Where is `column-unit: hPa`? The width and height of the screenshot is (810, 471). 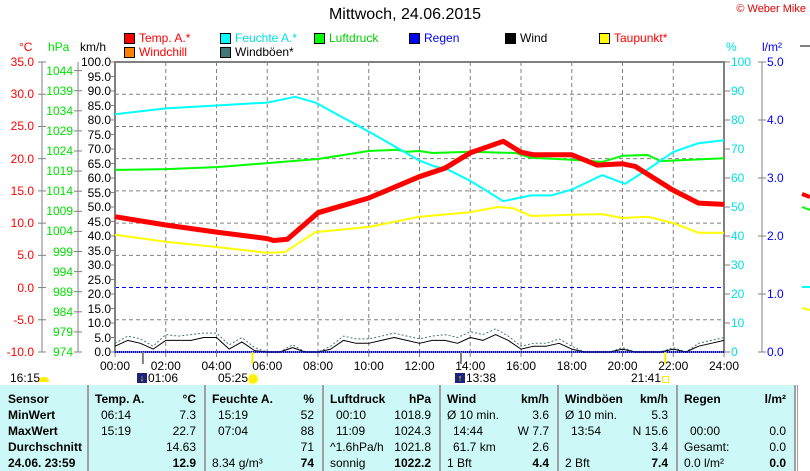 column-unit: hPa is located at coordinates (419, 399).